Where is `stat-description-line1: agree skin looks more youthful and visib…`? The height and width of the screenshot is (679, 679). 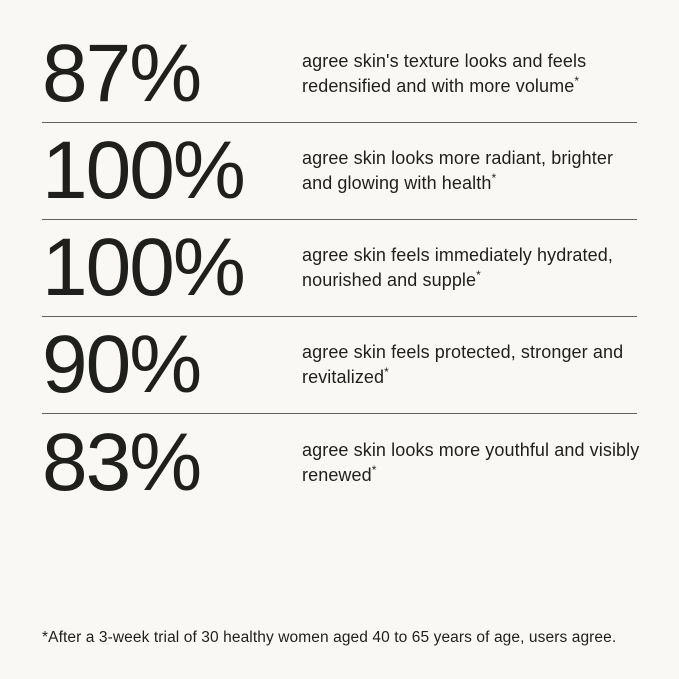 stat-description-line1: agree skin looks more youthful and visib… is located at coordinates (471, 449).